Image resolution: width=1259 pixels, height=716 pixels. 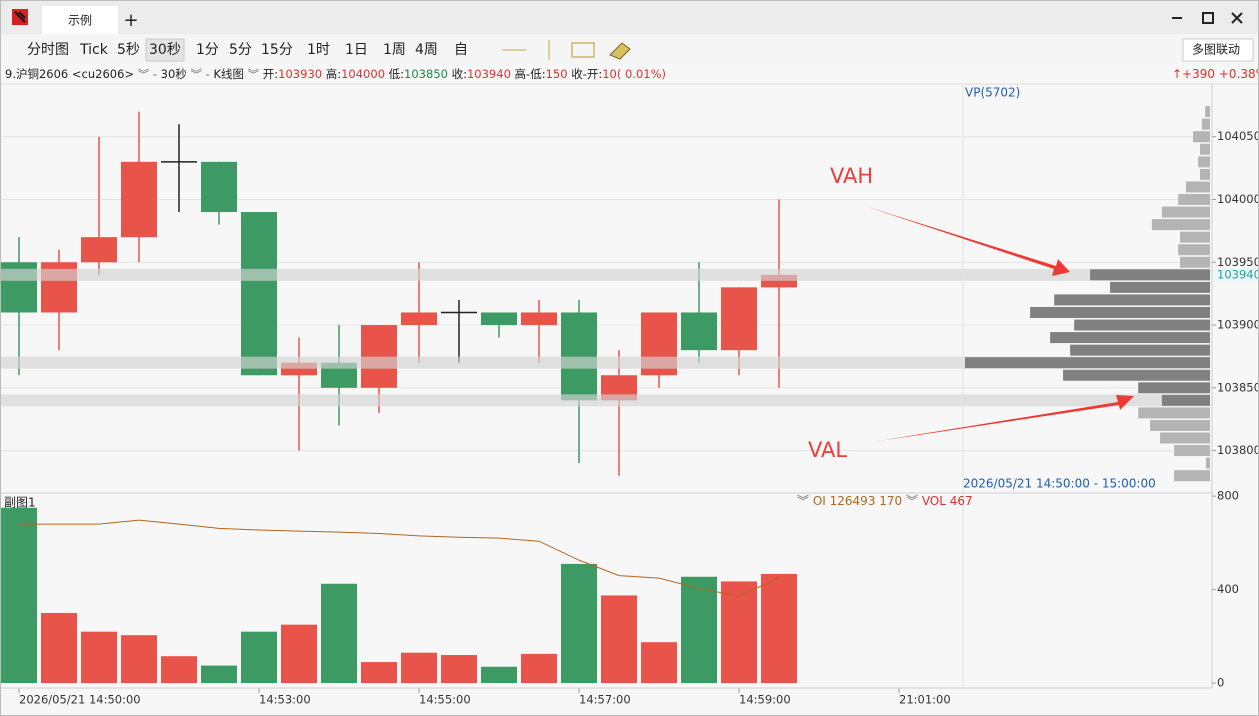 I want to click on period-button: 1时, so click(x=318, y=50).